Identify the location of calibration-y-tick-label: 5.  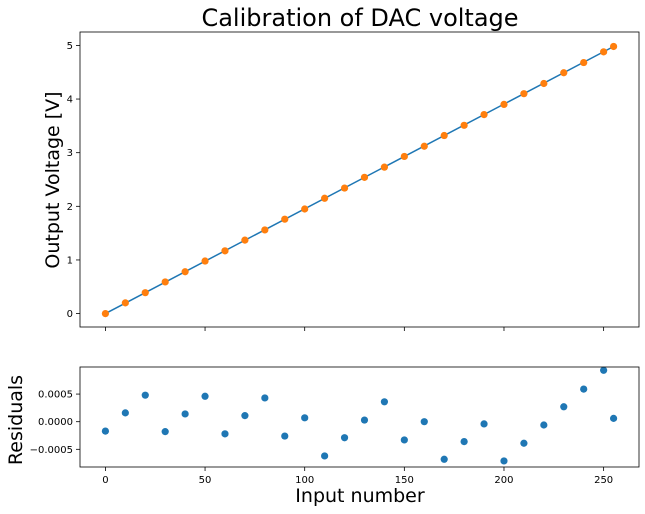
(70, 46).